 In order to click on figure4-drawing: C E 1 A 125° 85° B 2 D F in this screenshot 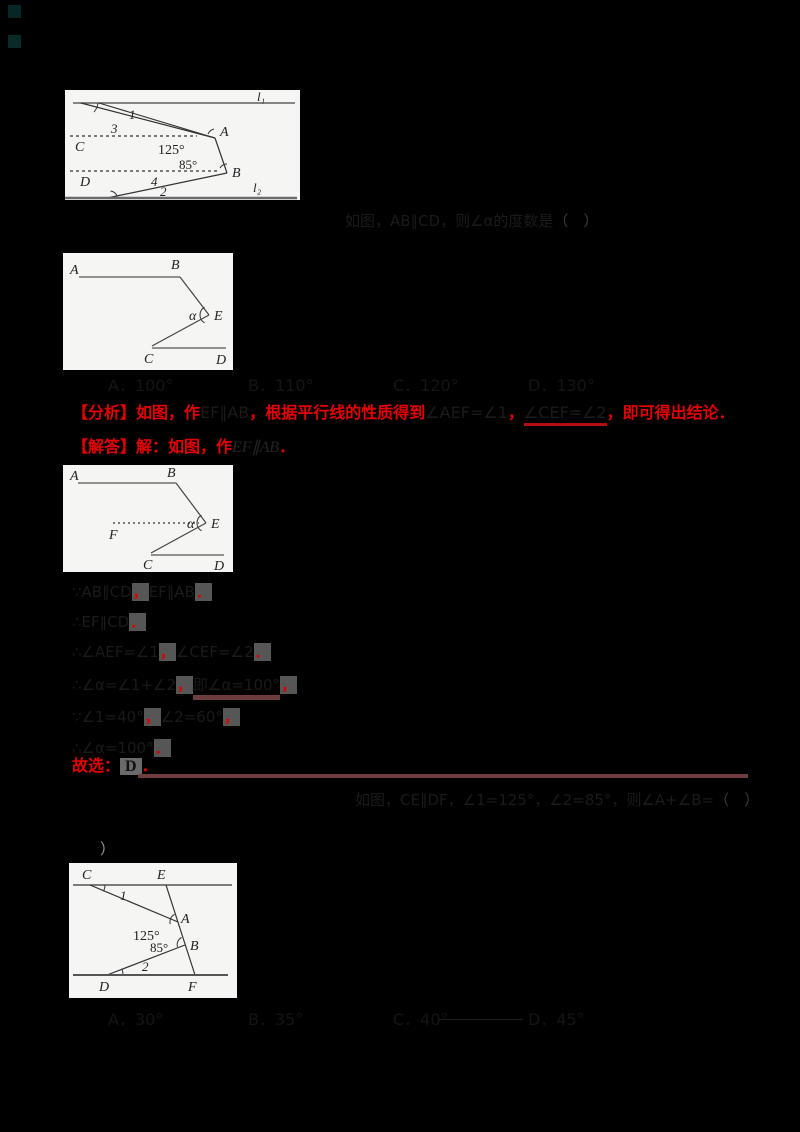, I will do `click(152, 931)`.